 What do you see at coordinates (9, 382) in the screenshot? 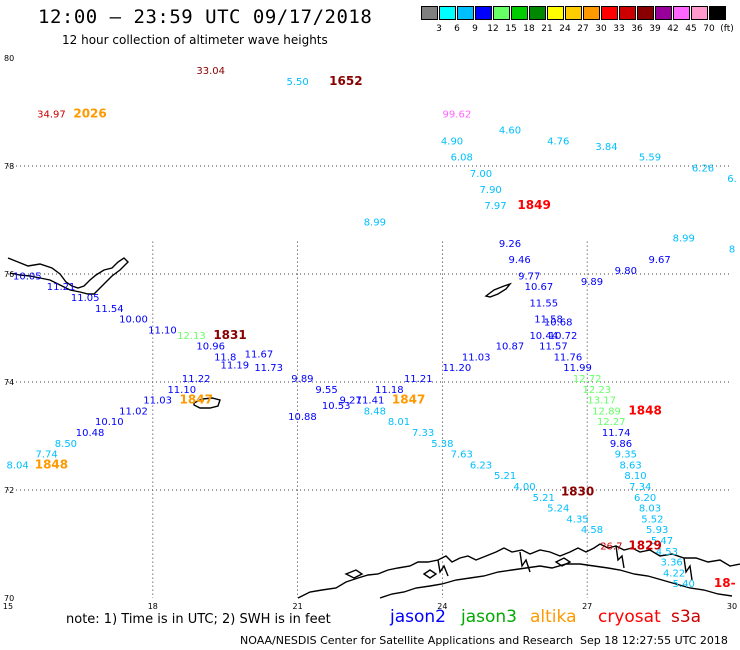
I see `latitude-label: 74` at bounding box center [9, 382].